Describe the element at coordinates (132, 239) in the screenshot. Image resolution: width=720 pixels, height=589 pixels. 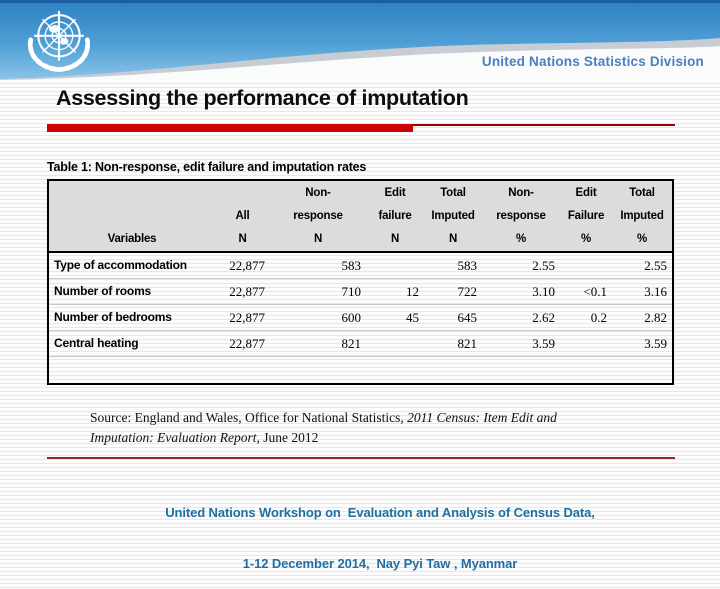
I see `column-header-variables: Variables` at that location.